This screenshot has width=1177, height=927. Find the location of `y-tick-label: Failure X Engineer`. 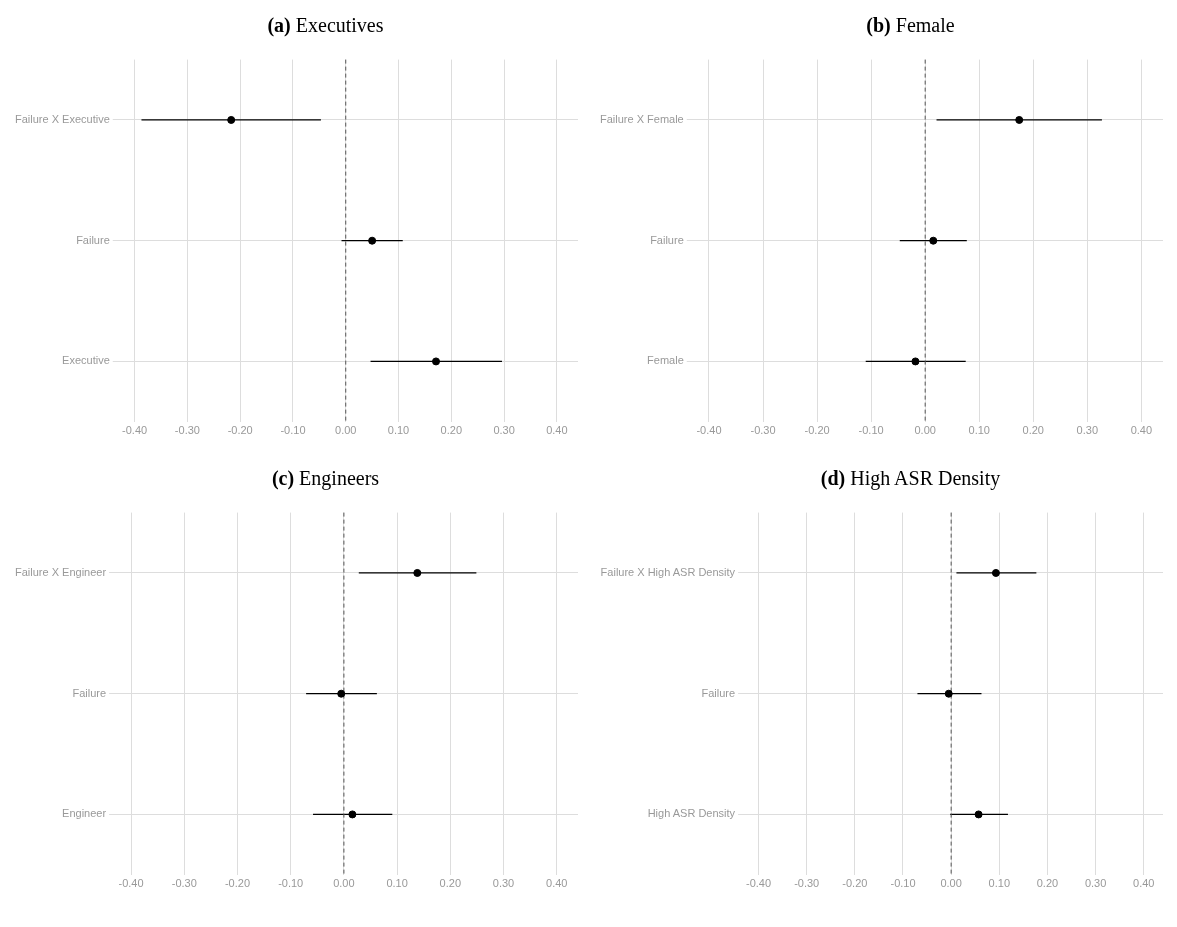

y-tick-label: Failure X Engineer is located at coordinates (61, 572).